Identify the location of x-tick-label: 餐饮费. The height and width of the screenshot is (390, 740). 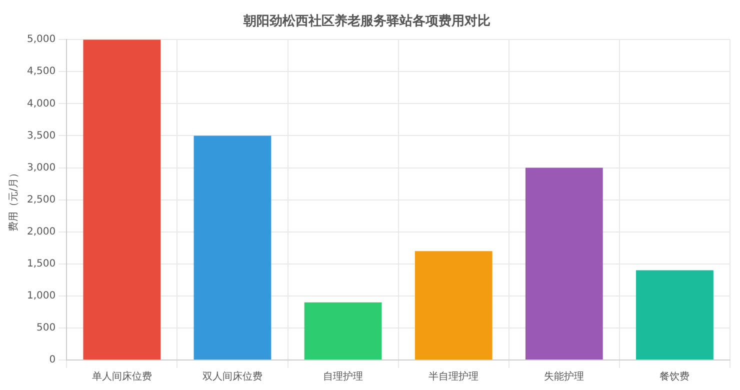
(675, 376).